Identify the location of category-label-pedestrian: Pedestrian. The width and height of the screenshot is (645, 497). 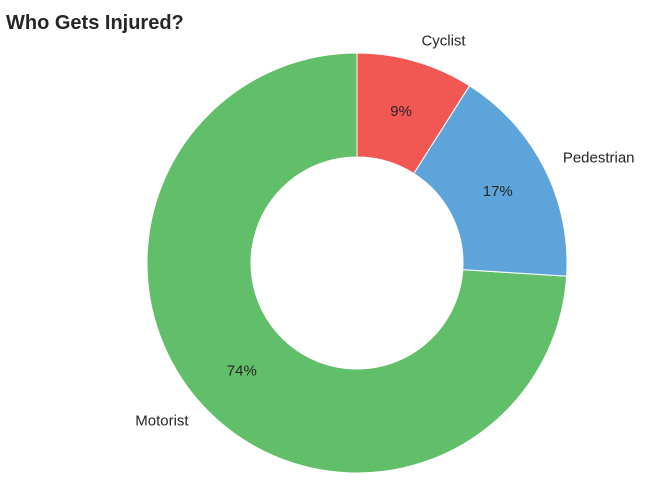
(599, 158).